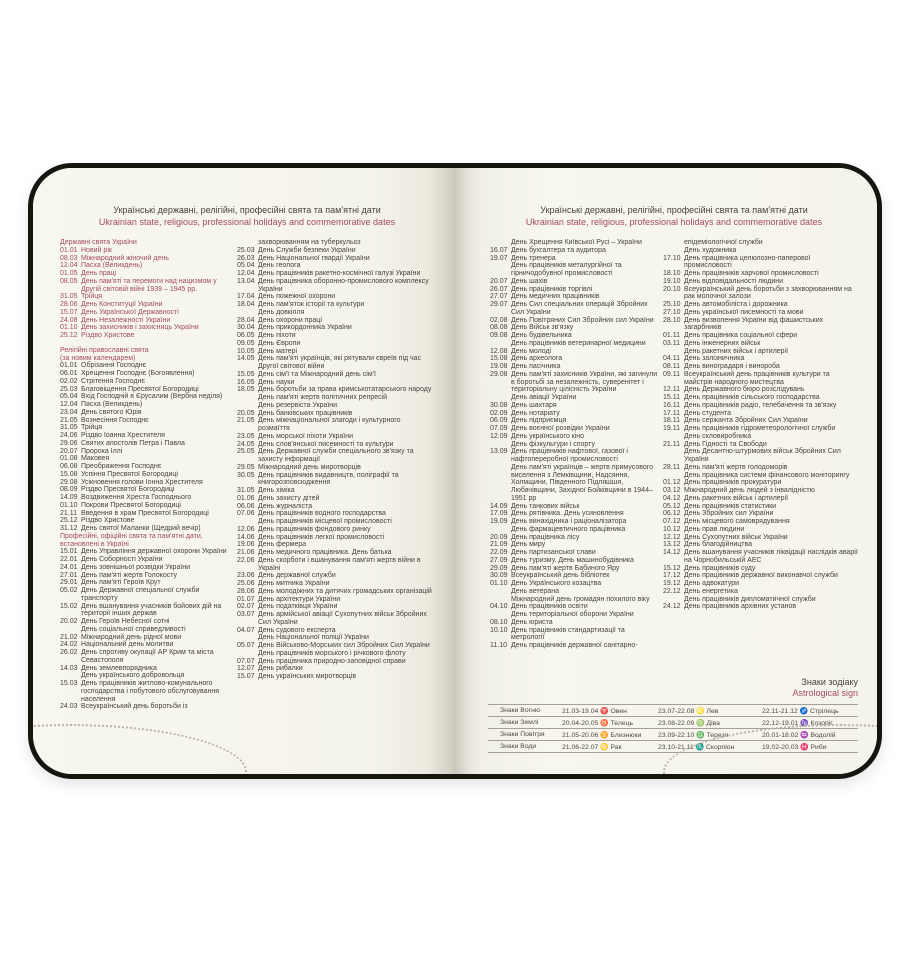 This screenshot has height=962, width=900. What do you see at coordinates (145, 405) in the screenshot?
I see `holiday-entry: 12.04 Пасха (Великдень)` at bounding box center [145, 405].